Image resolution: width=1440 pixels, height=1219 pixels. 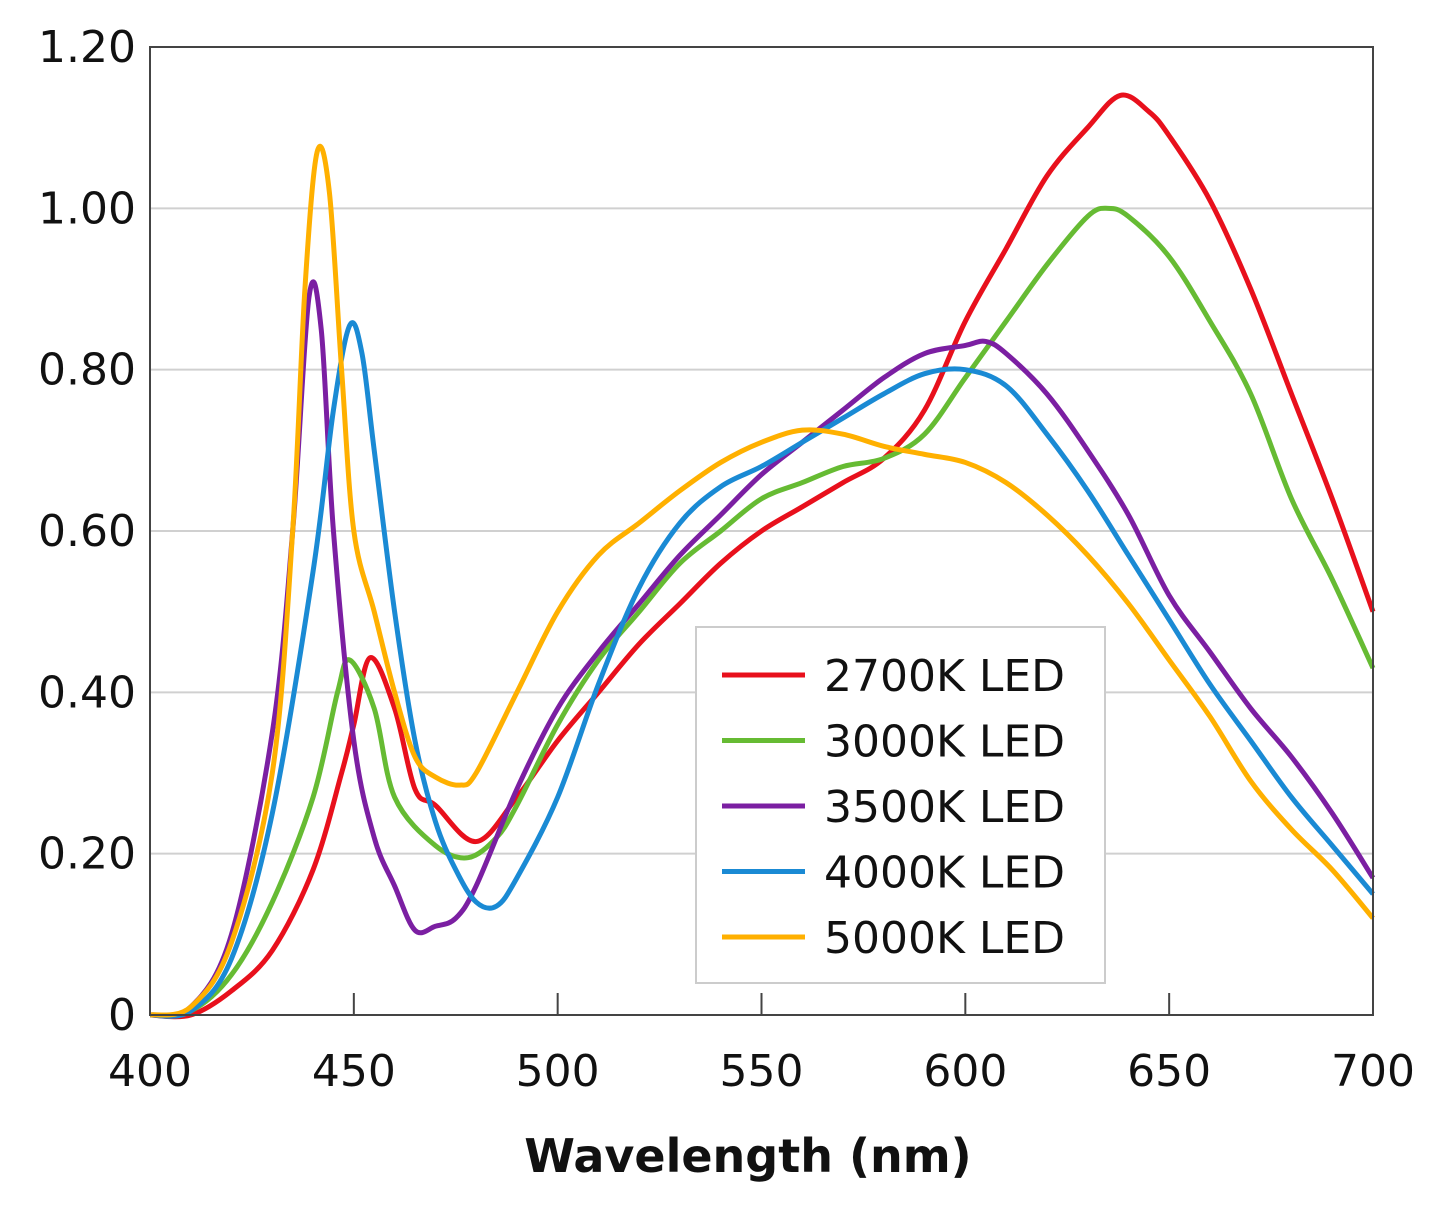 What do you see at coordinates (944, 742) in the screenshot?
I see `legend-label-3000k-led: 3000K LED` at bounding box center [944, 742].